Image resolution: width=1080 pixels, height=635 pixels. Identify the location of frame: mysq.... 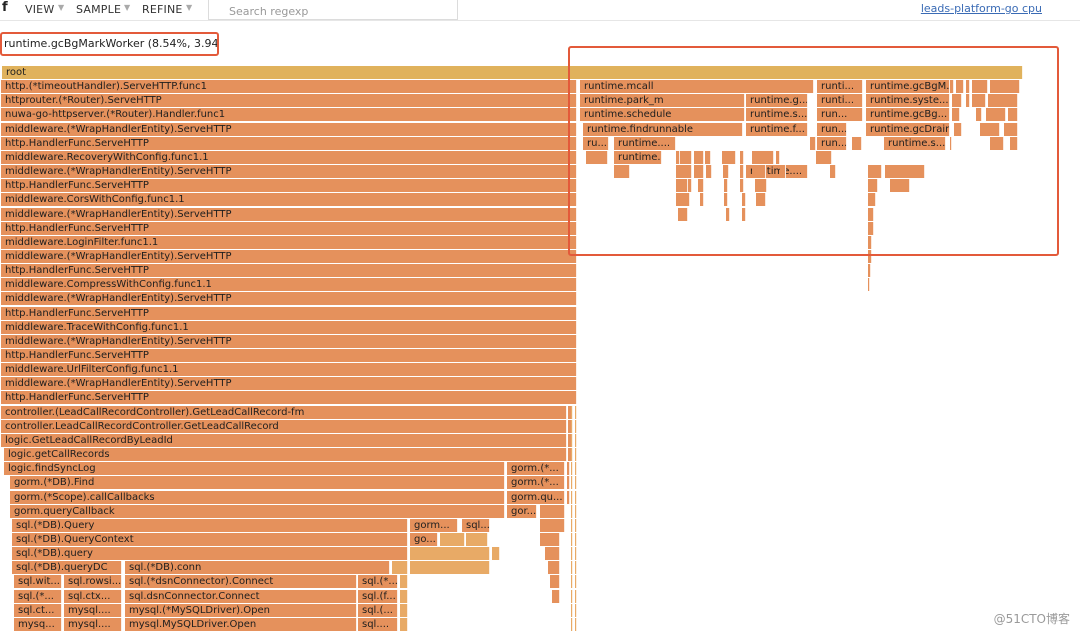
(38, 624).